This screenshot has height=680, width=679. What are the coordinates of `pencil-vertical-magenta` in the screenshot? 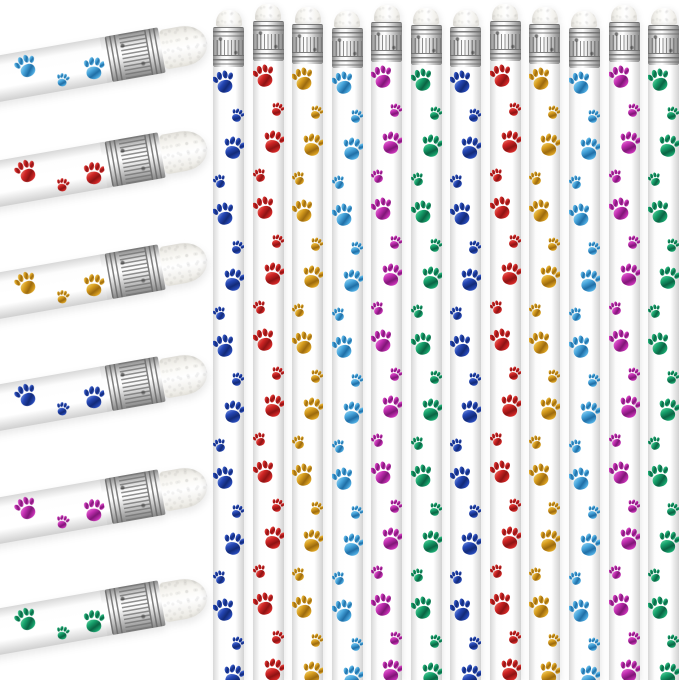 It's located at (387, 342).